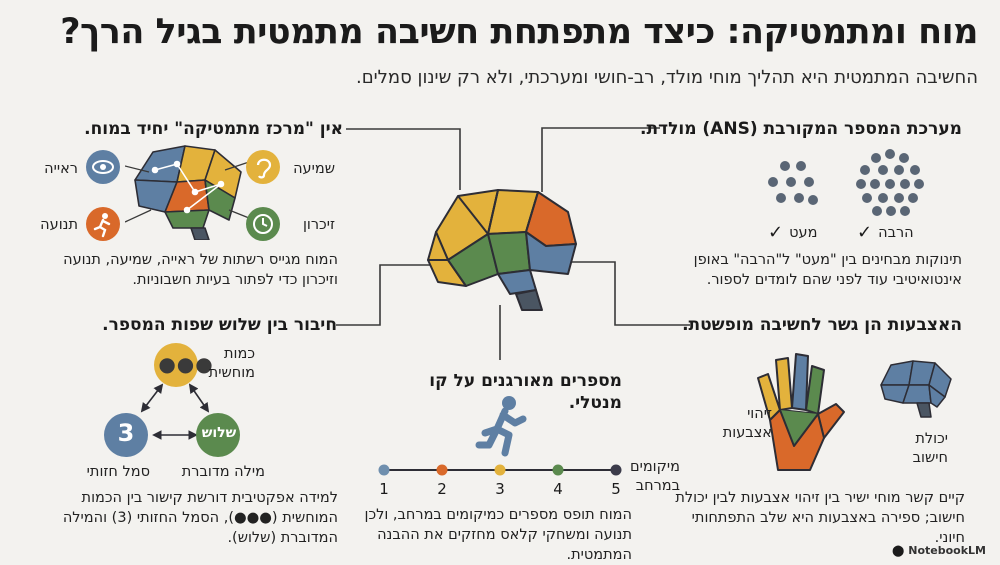 The image size is (1000, 565). I want to click on few-label-group: מעט ✓, so click(792, 232).